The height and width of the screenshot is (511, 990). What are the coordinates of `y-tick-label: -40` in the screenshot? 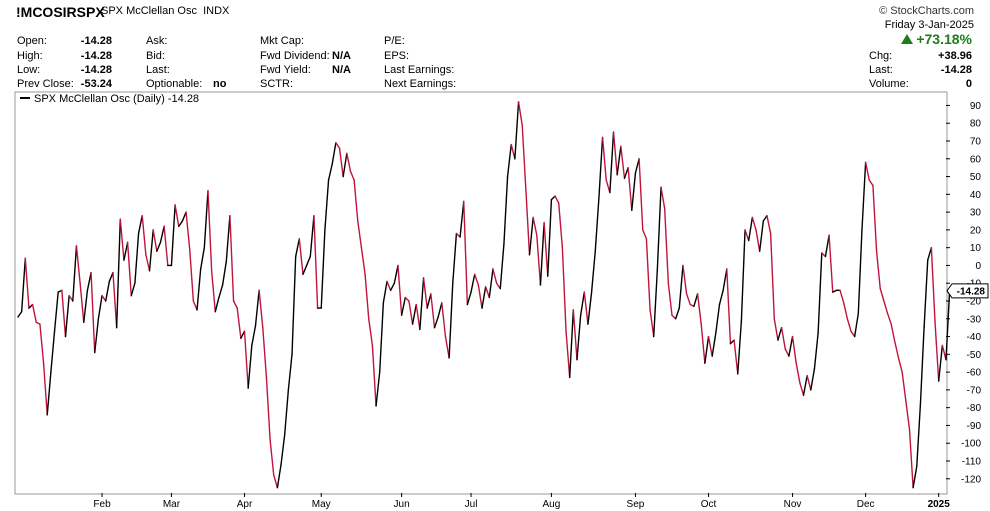 It's located at (974, 337).